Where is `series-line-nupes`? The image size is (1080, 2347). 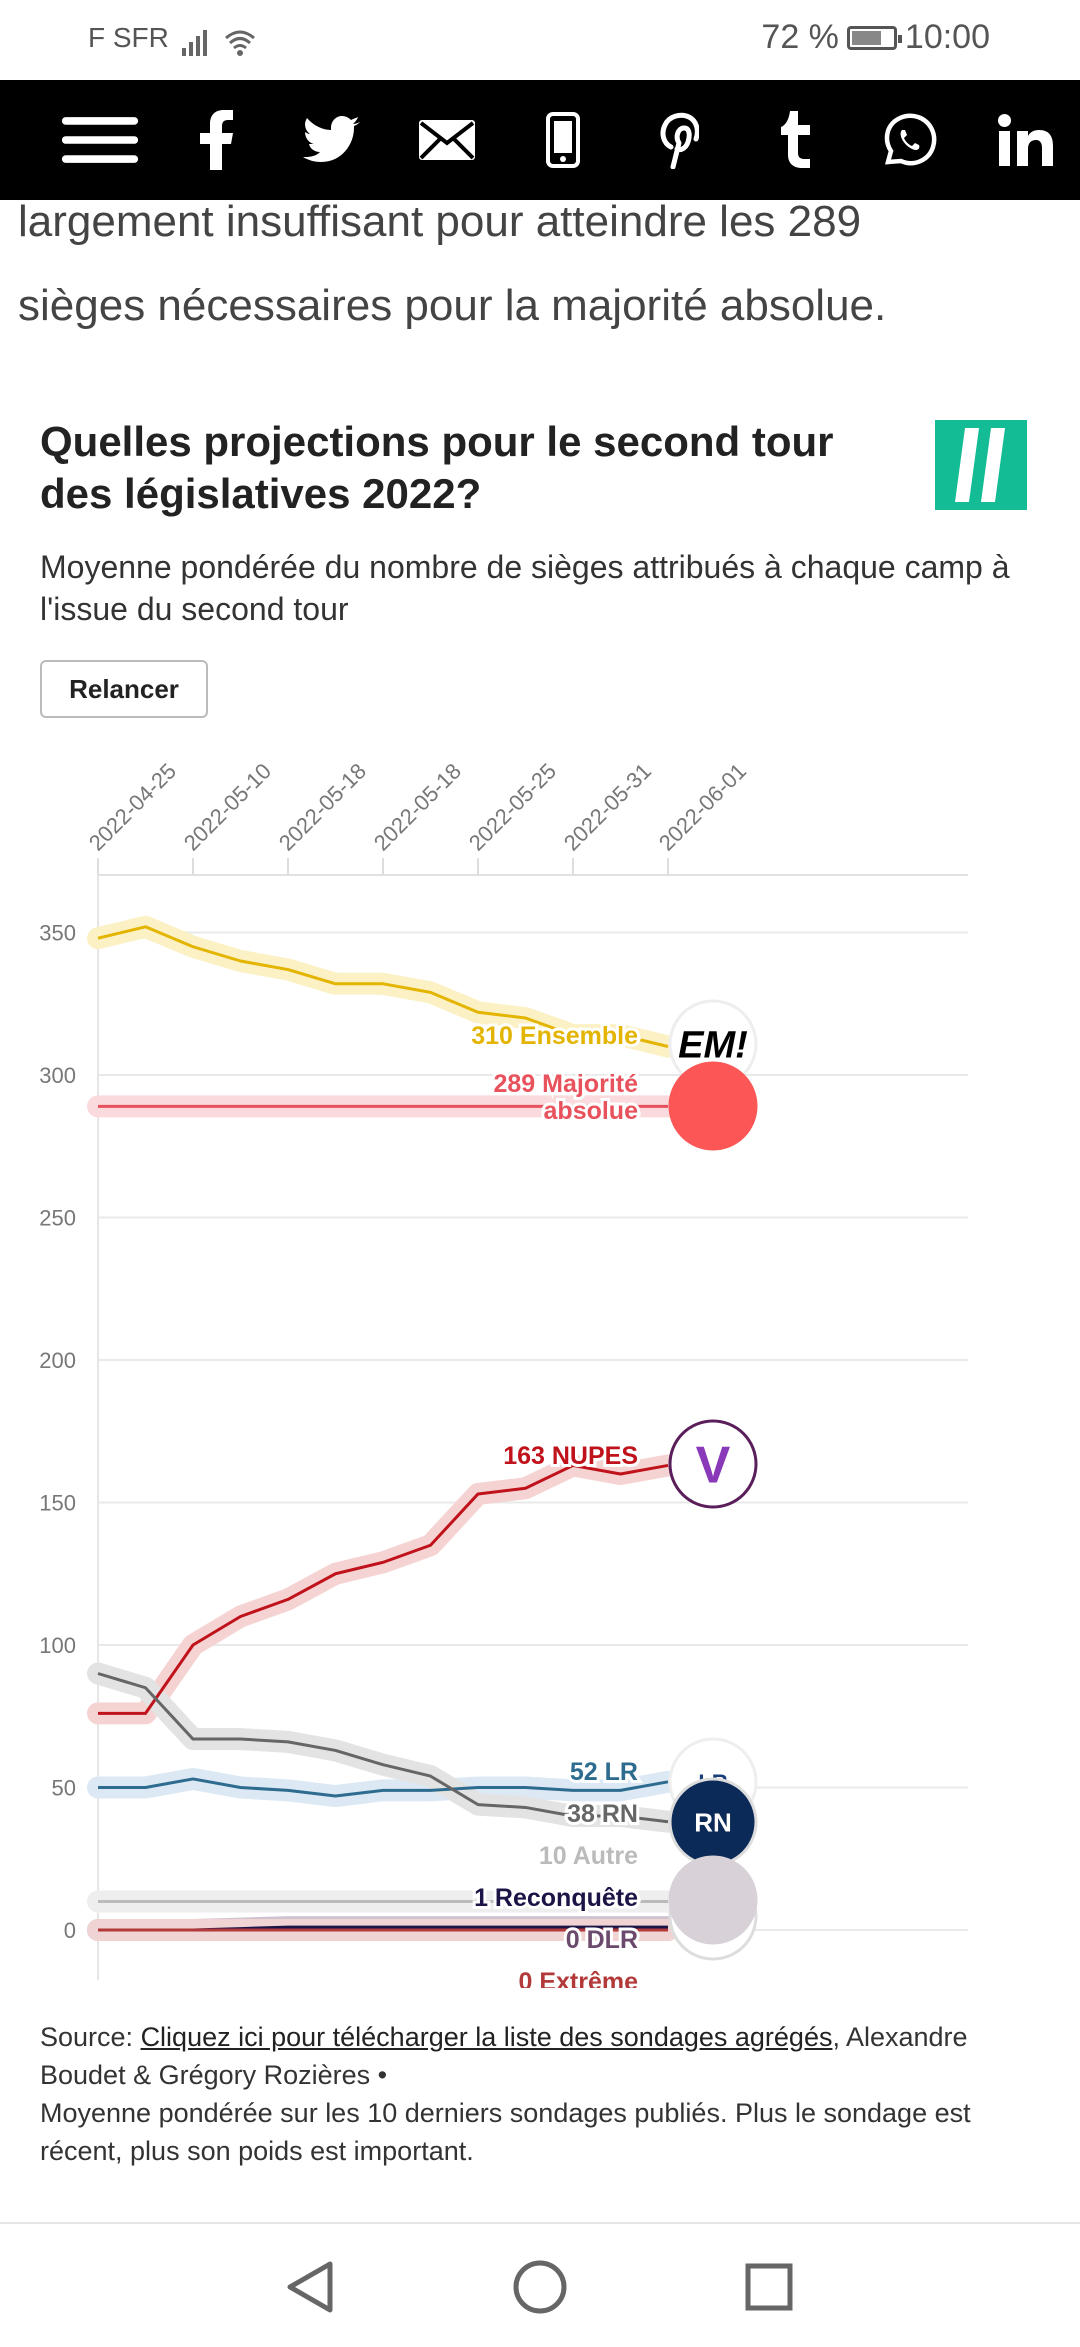 series-line-nupes is located at coordinates (383, 1589).